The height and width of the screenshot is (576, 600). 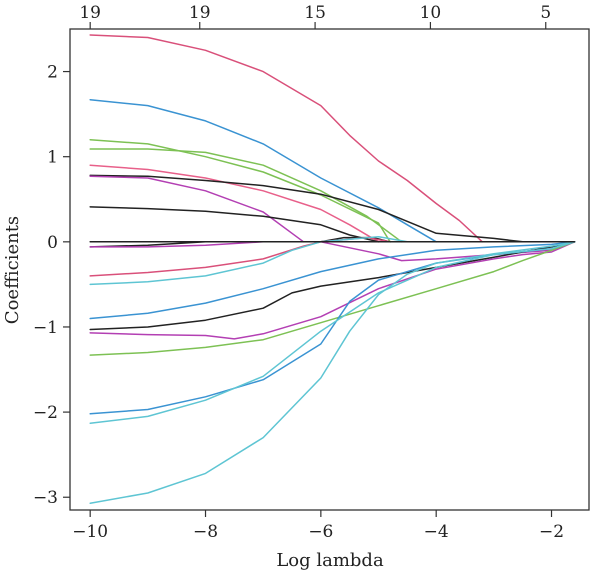 What do you see at coordinates (45, 328) in the screenshot?
I see `y-tick-label: −1` at bounding box center [45, 328].